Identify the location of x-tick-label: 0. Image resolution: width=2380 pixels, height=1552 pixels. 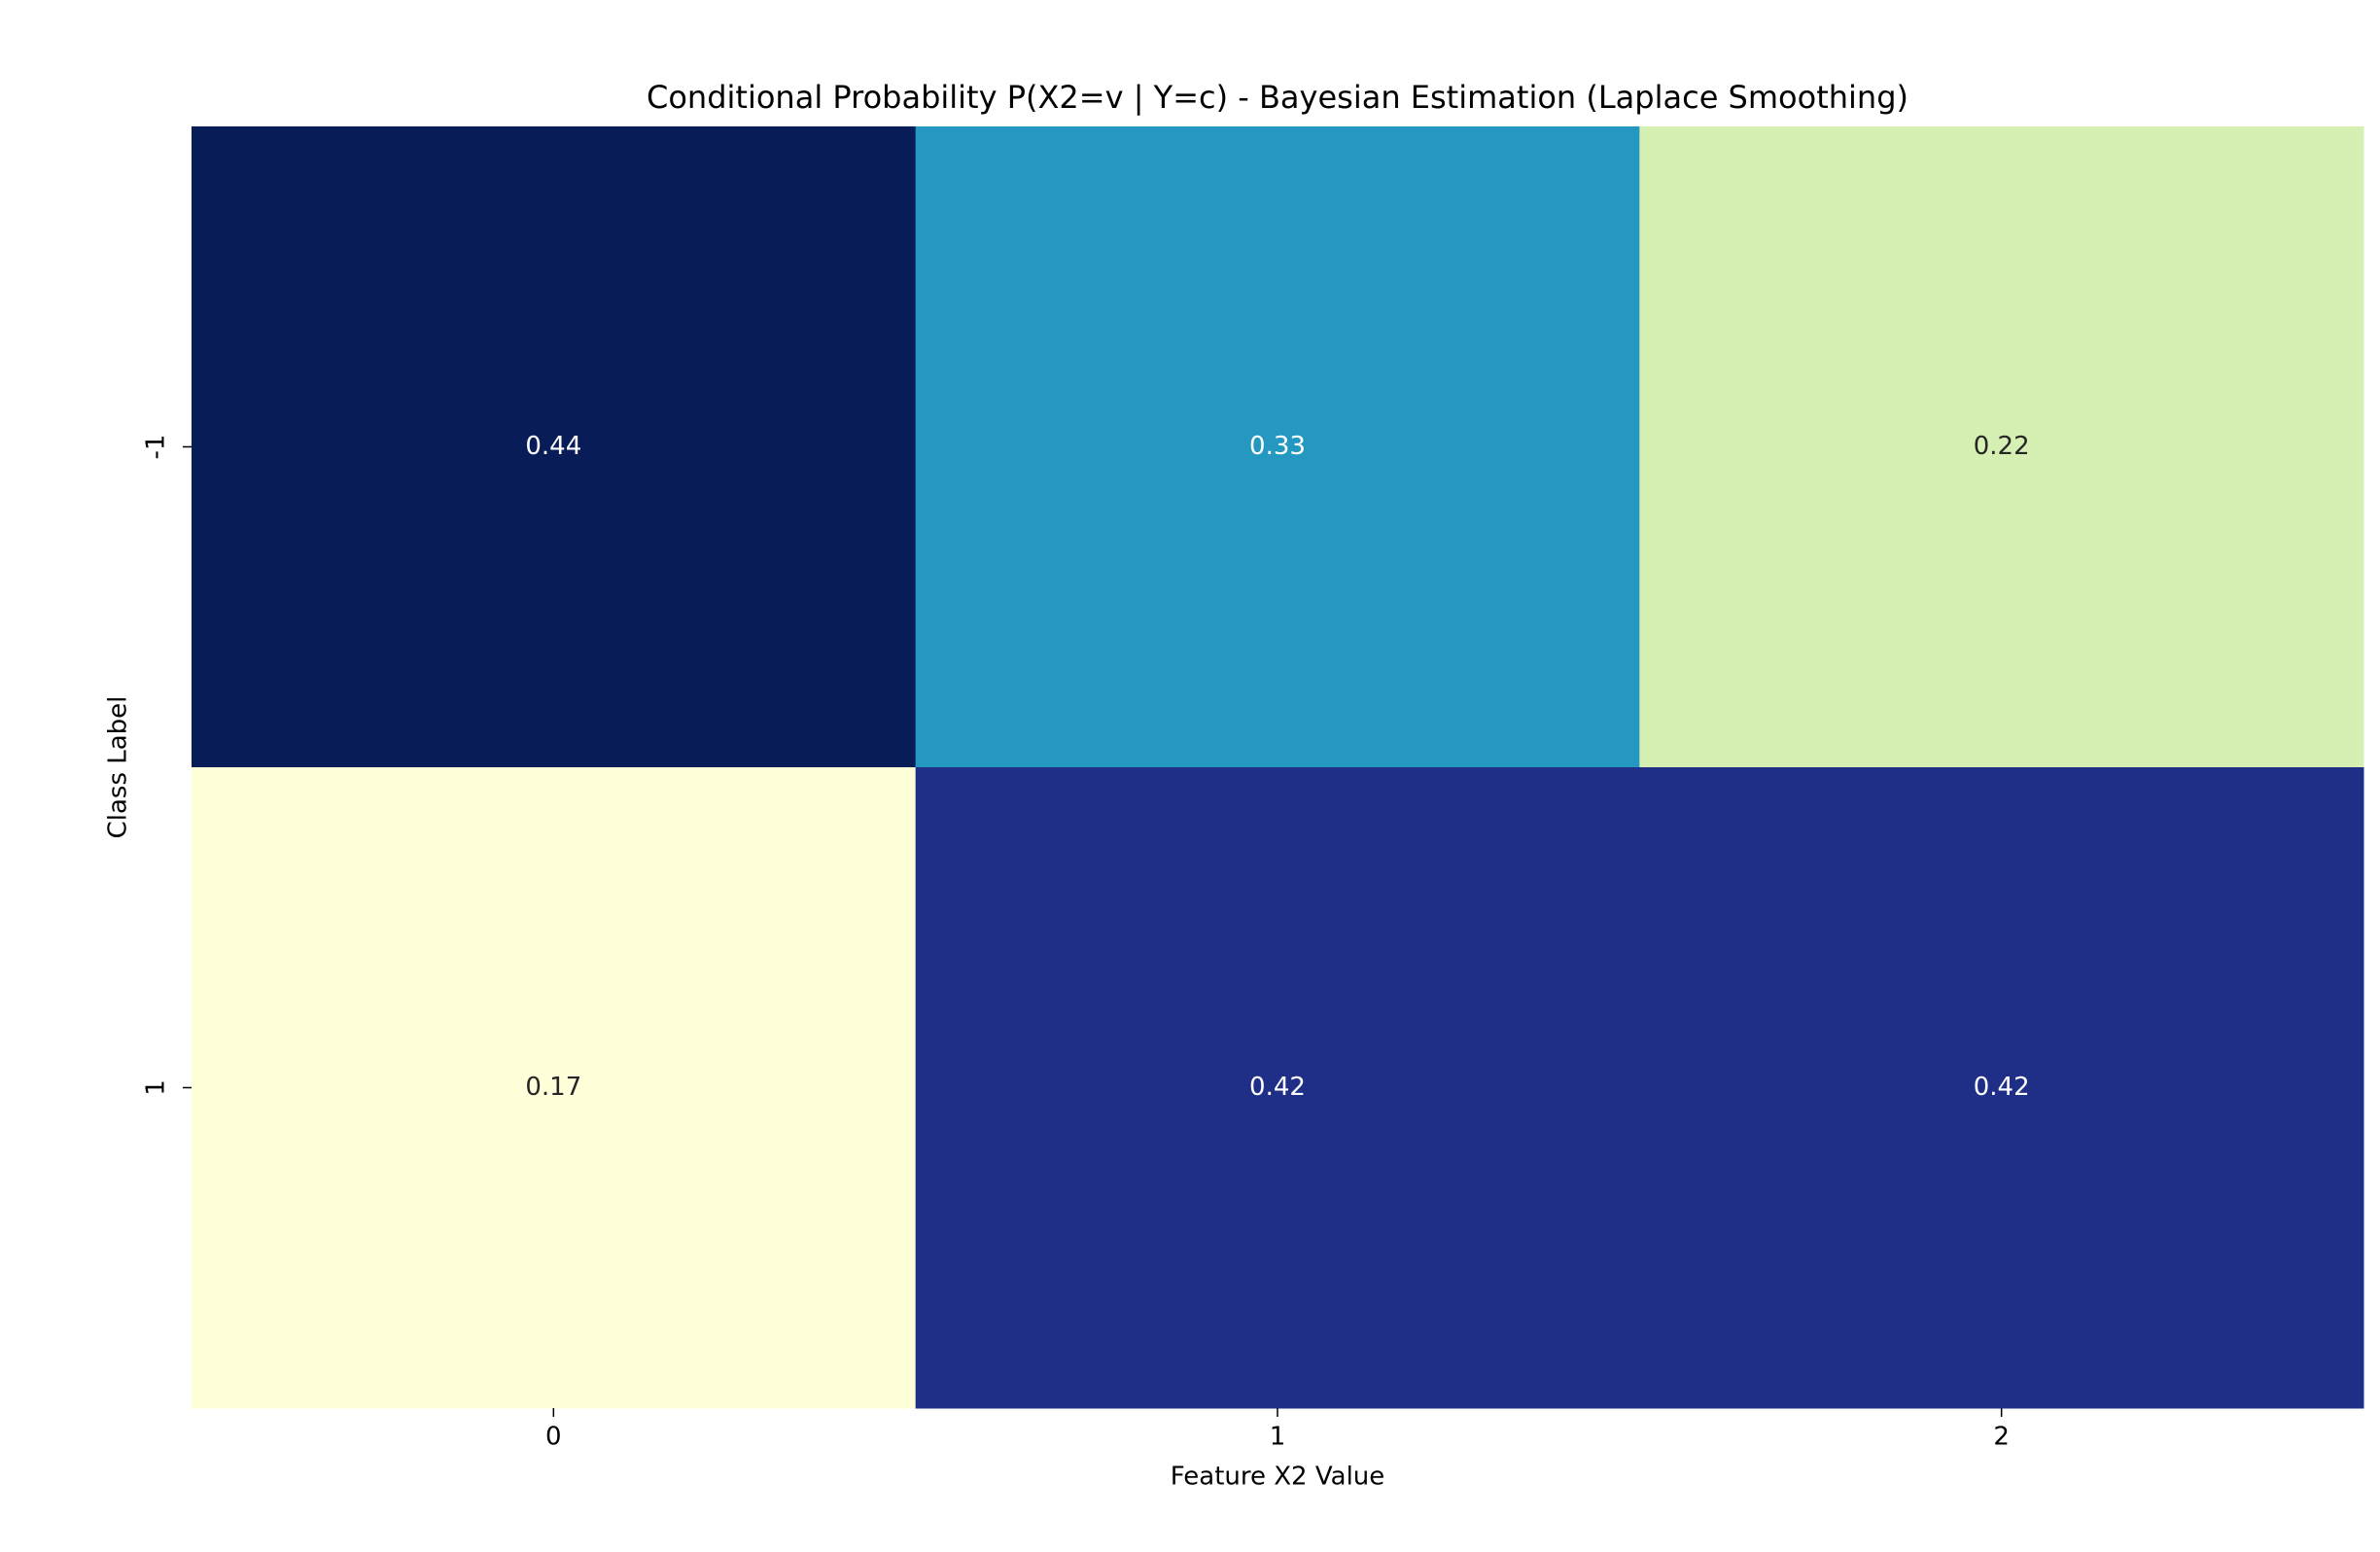
(553, 1437).